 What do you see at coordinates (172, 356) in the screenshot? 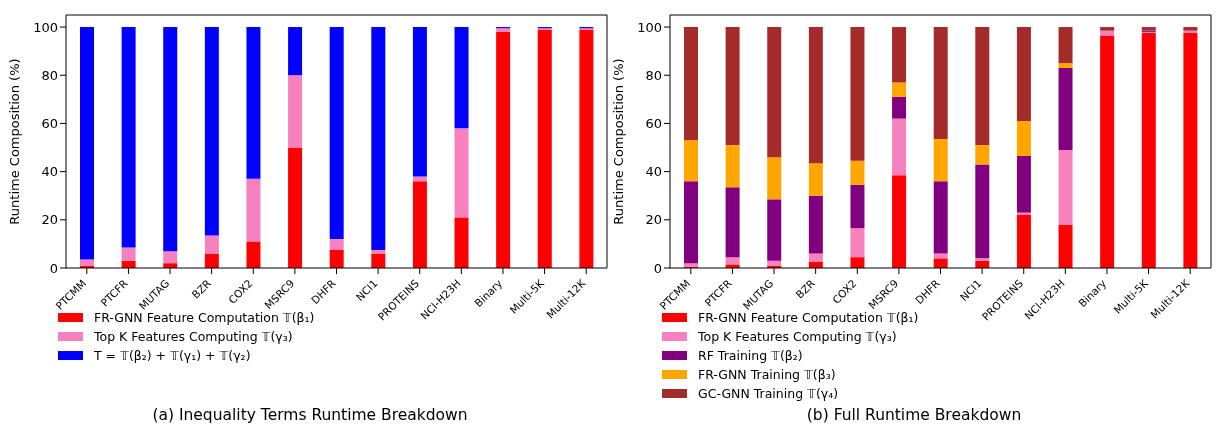
I see `legend-label: T = 𝕋(β₂) + 𝕋(γ₁) + 𝕋(γ₂)` at bounding box center [172, 356].